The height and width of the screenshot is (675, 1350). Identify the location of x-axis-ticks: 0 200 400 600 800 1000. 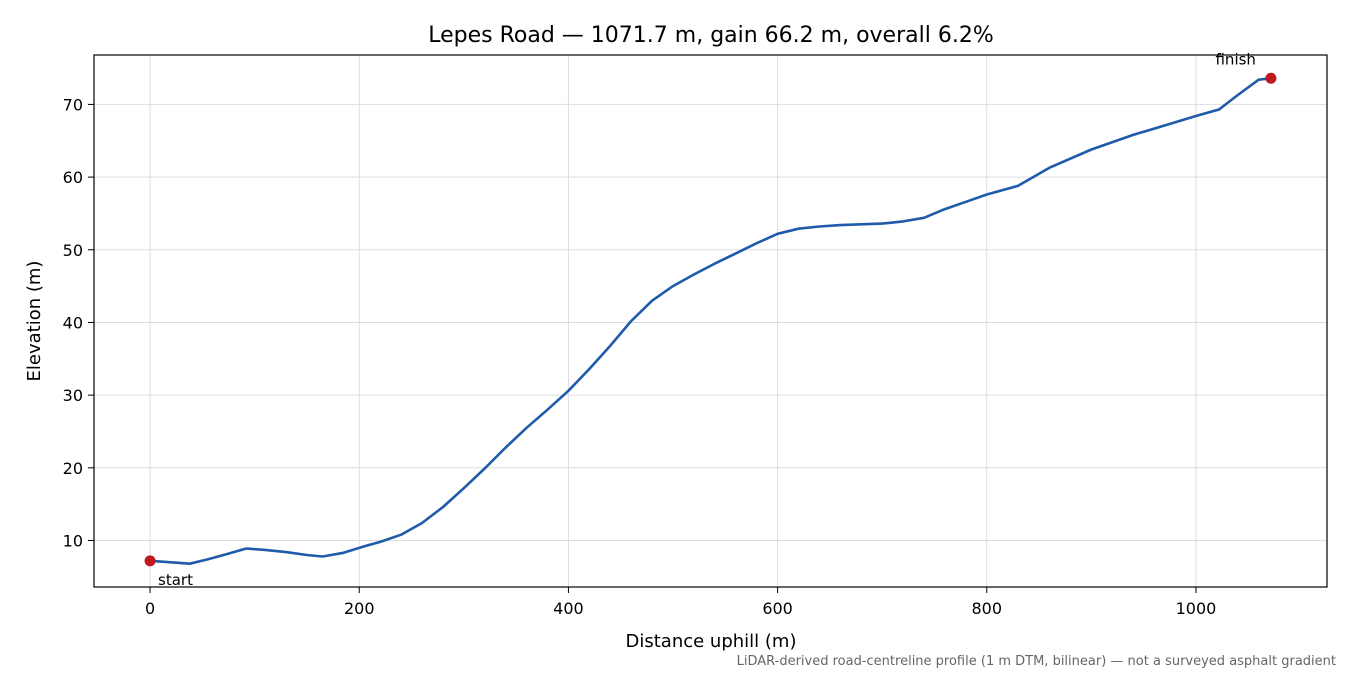
(680, 602).